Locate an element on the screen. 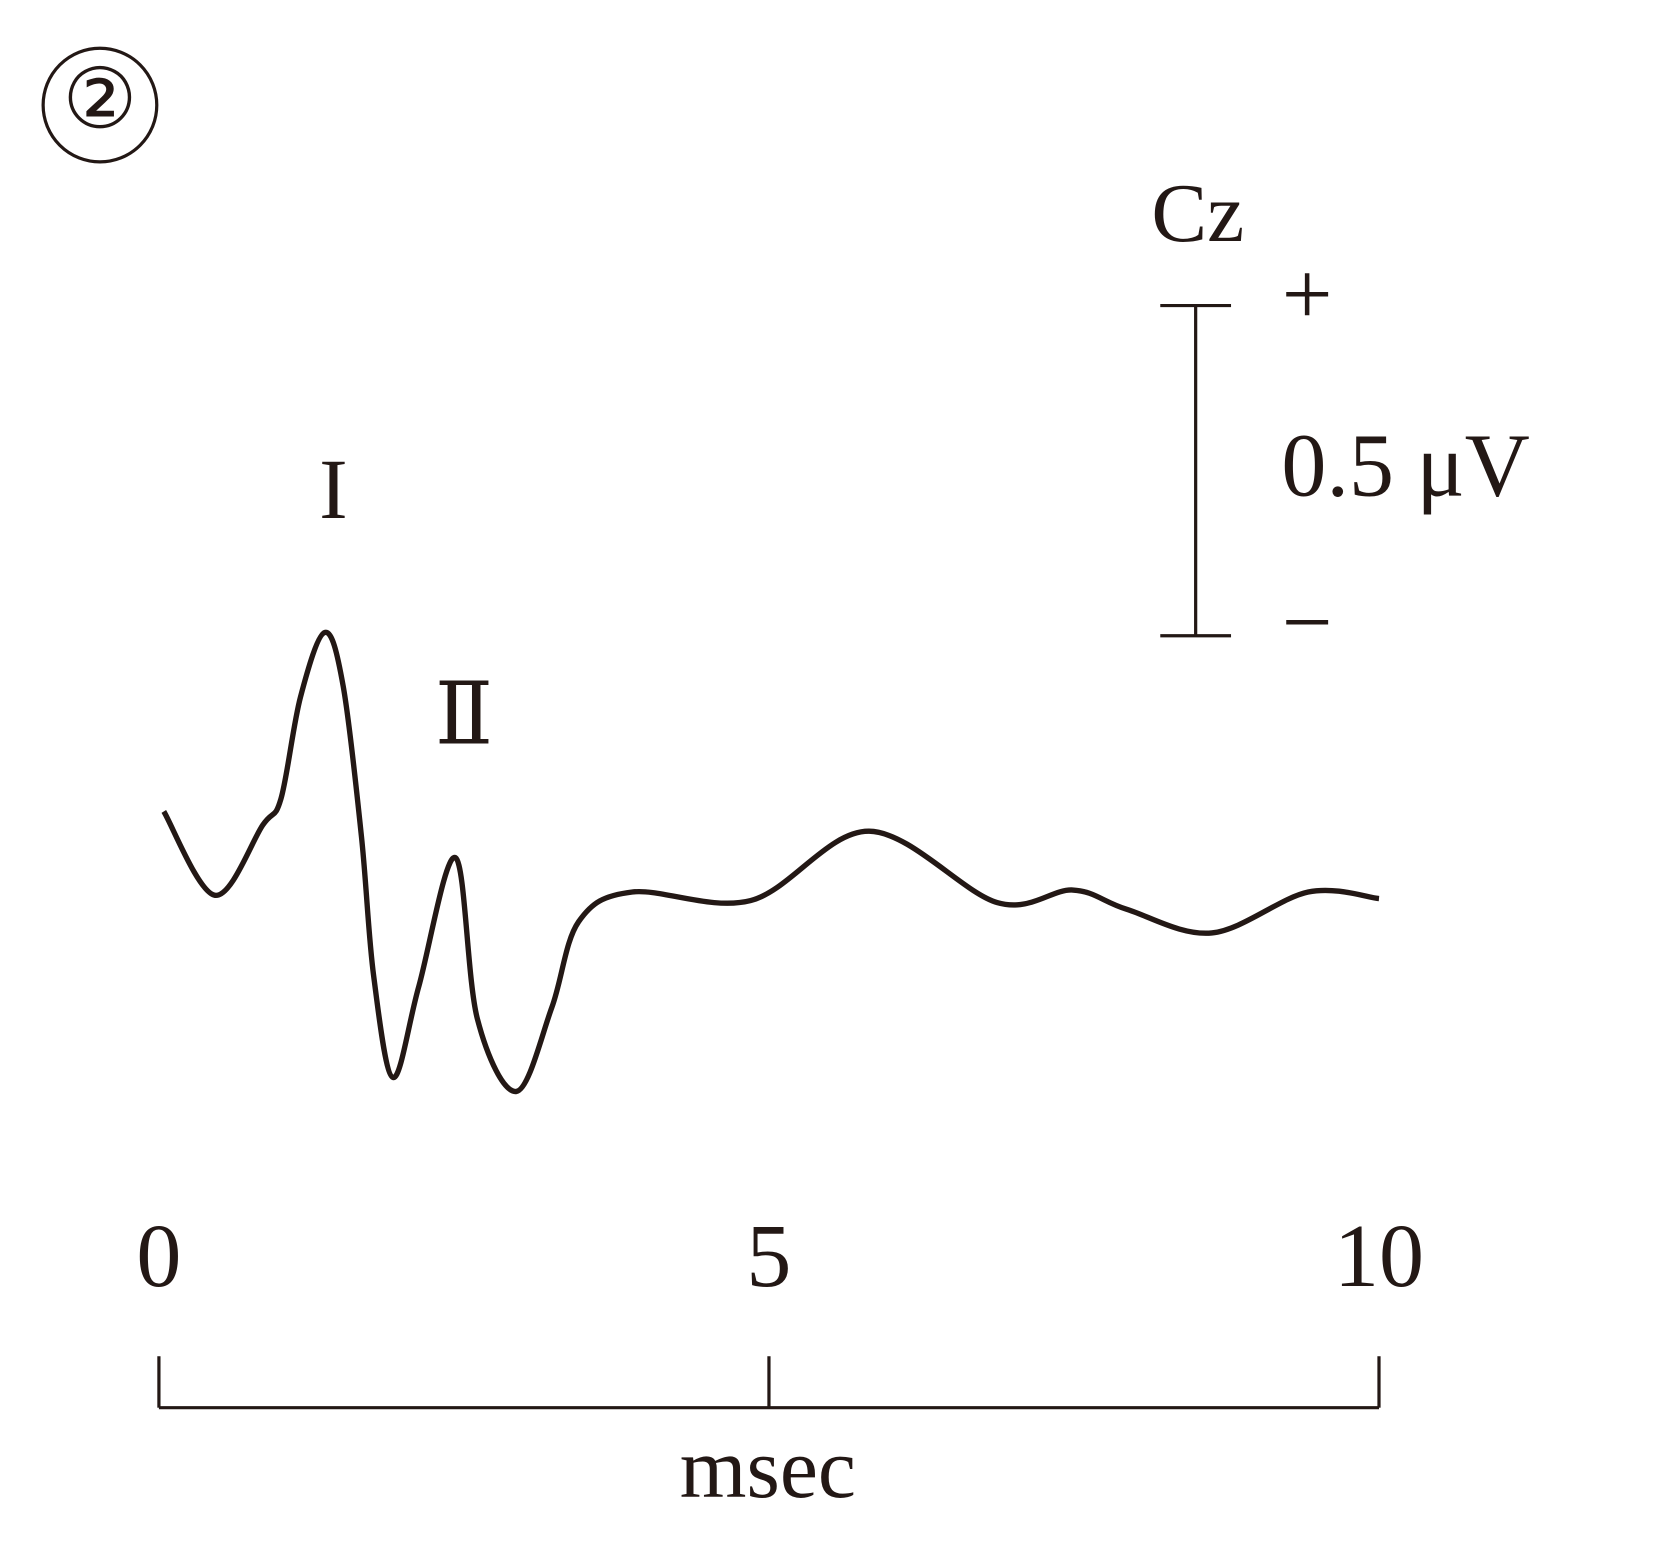 Image resolution: width=1673 pixels, height=1546 pixels. panel-label: ② is located at coordinates (99, 99).